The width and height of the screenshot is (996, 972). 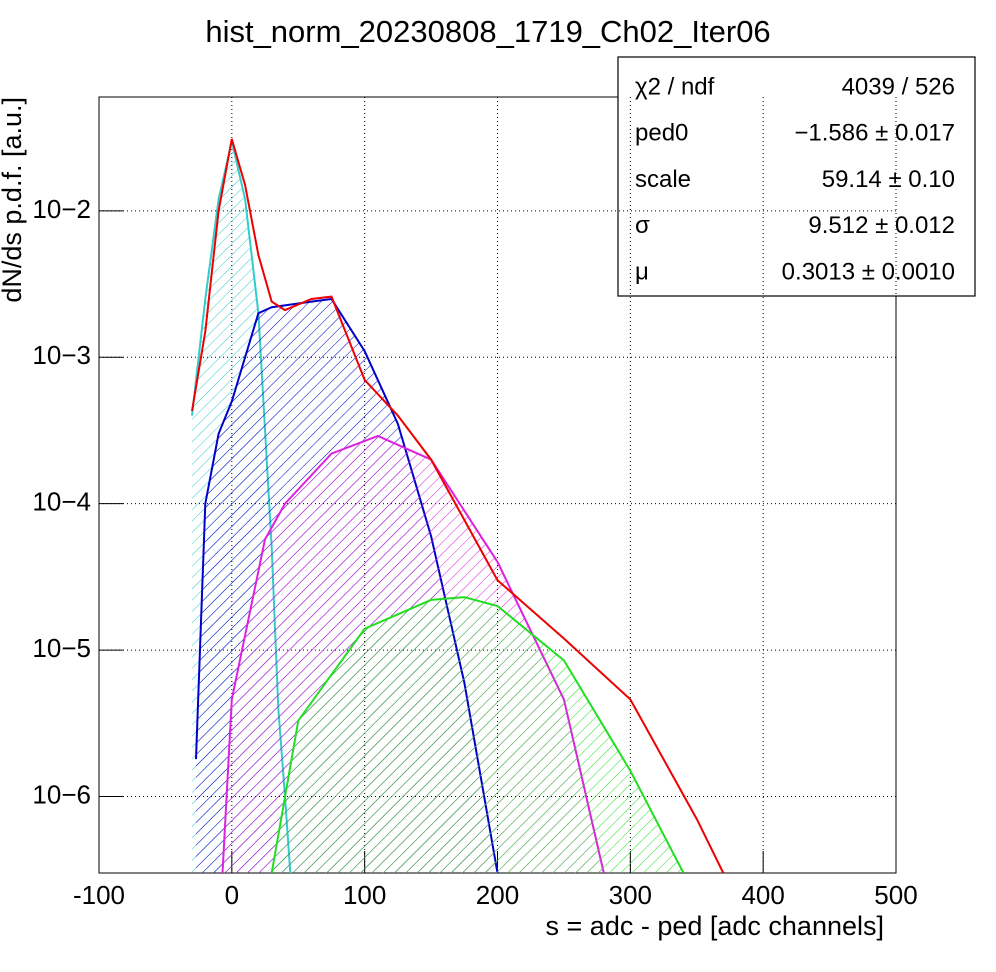 I want to click on x-tick-label: 100, so click(x=364, y=895).